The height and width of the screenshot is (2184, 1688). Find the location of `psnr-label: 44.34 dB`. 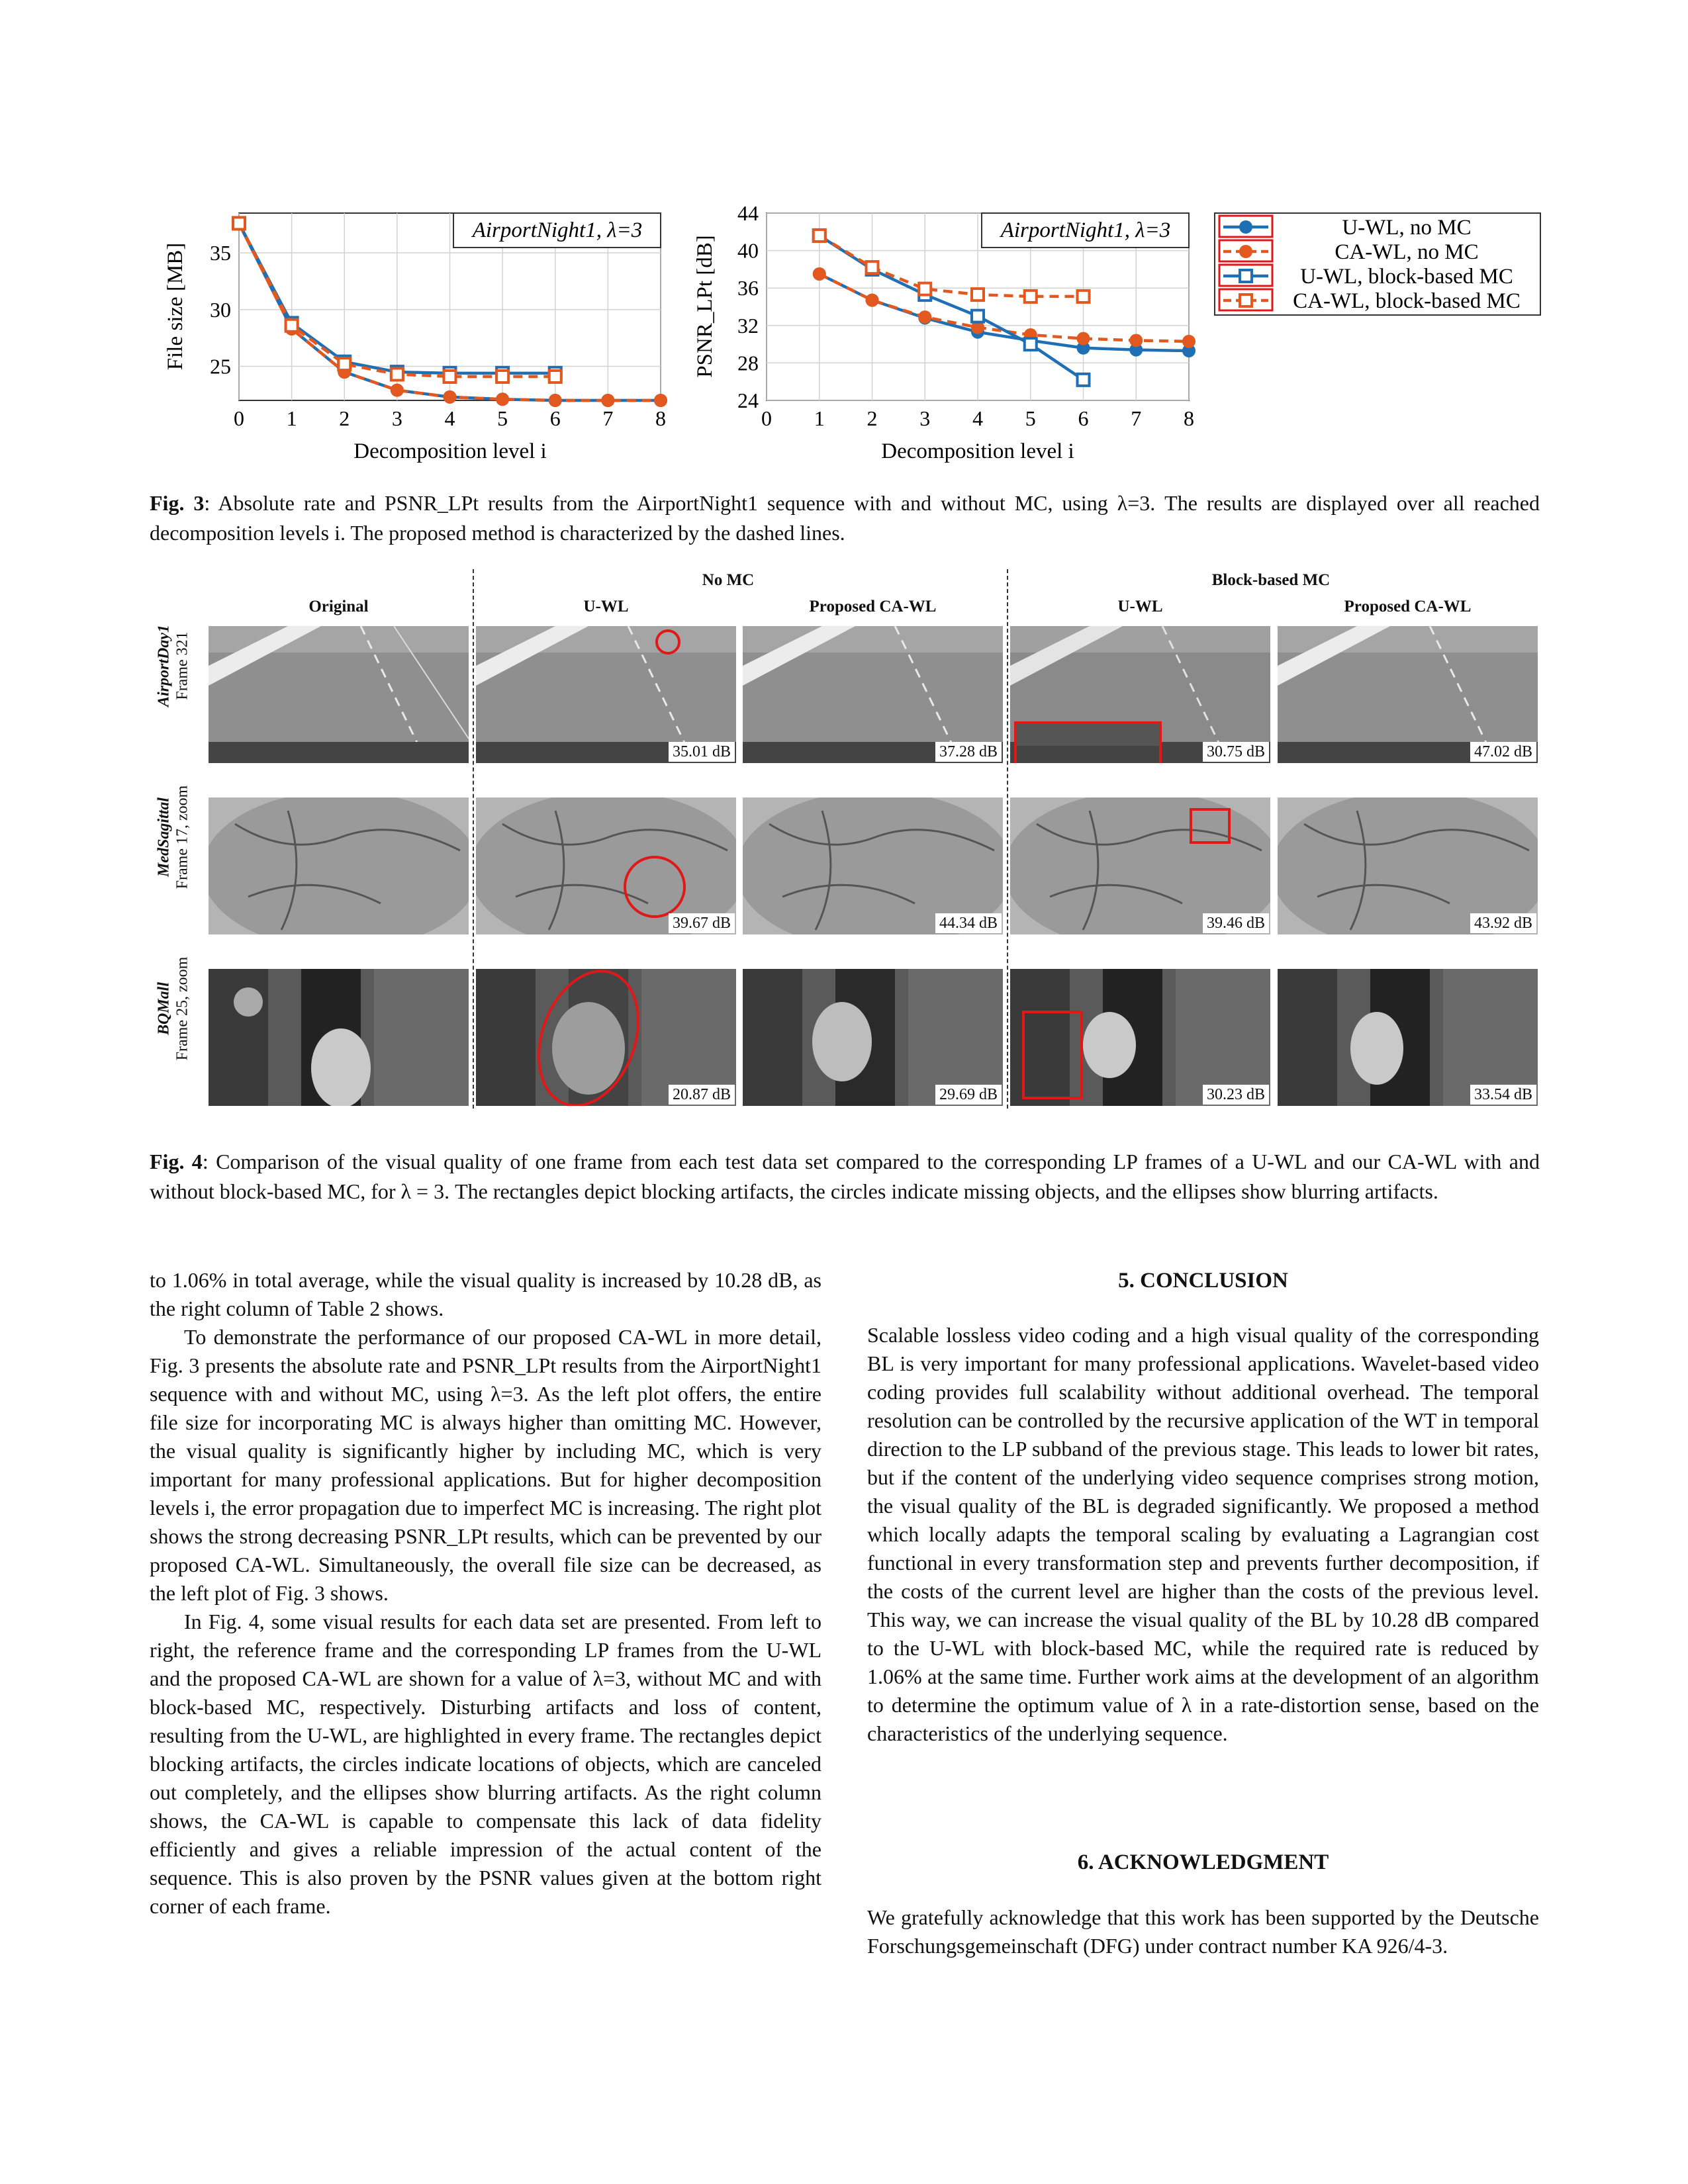

psnr-label: 44.34 dB is located at coordinates (968, 923).